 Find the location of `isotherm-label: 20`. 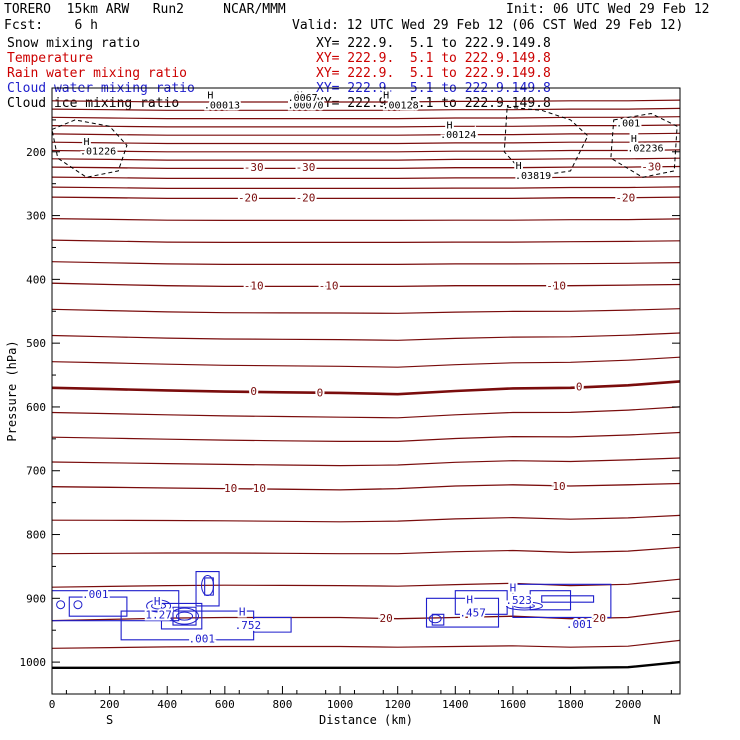

isotherm-label: 20 is located at coordinates (599, 618).